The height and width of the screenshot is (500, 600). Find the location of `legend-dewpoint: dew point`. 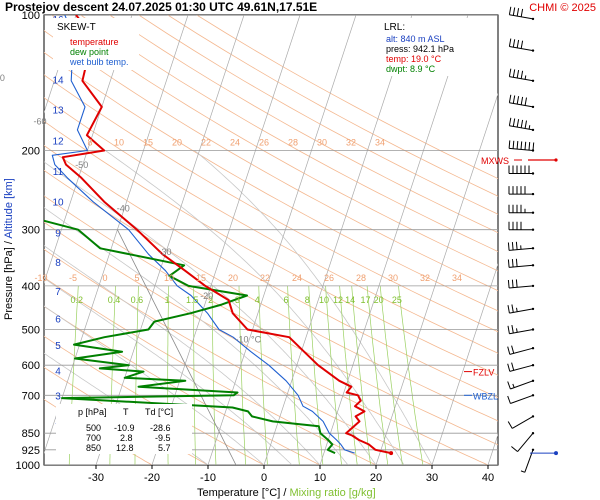

legend-dewpoint: dew point is located at coordinates (89, 52).